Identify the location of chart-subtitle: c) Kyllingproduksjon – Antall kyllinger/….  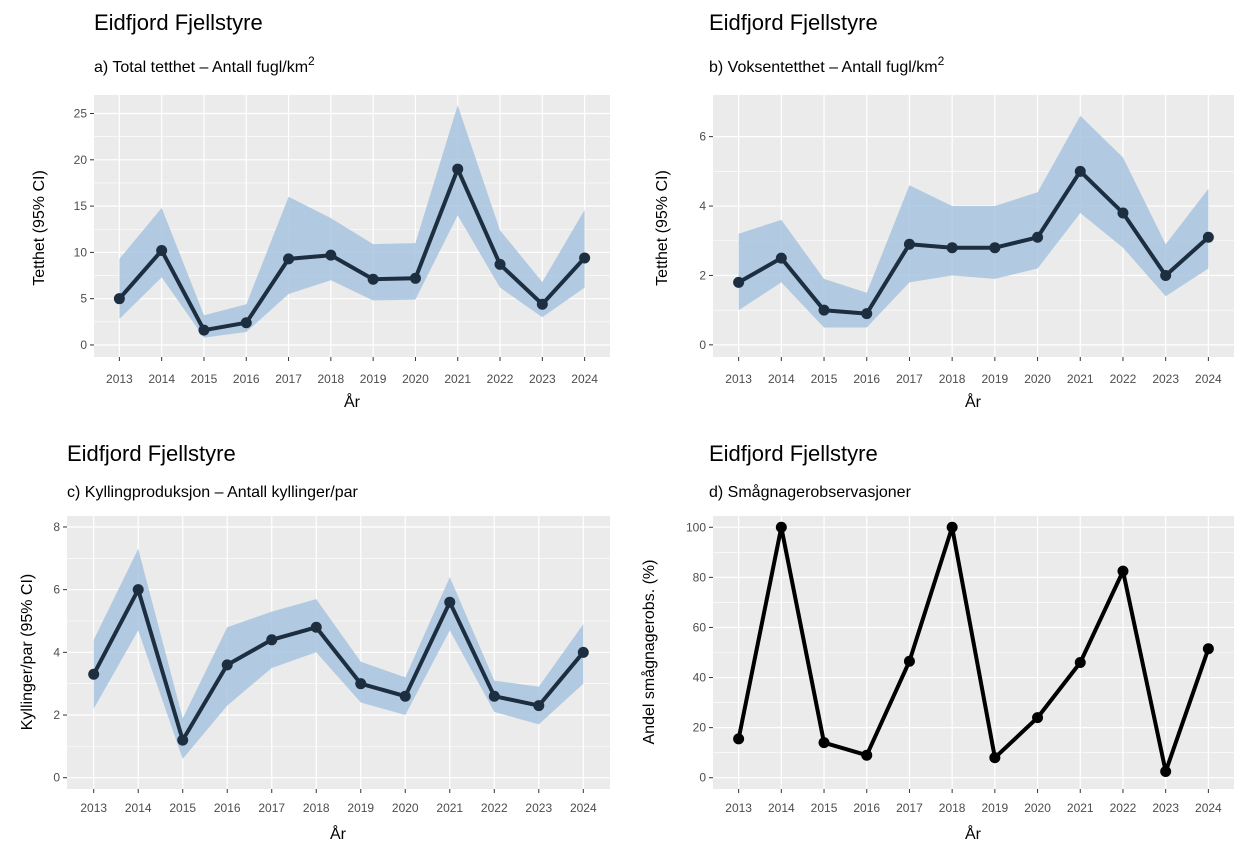
(212, 492).